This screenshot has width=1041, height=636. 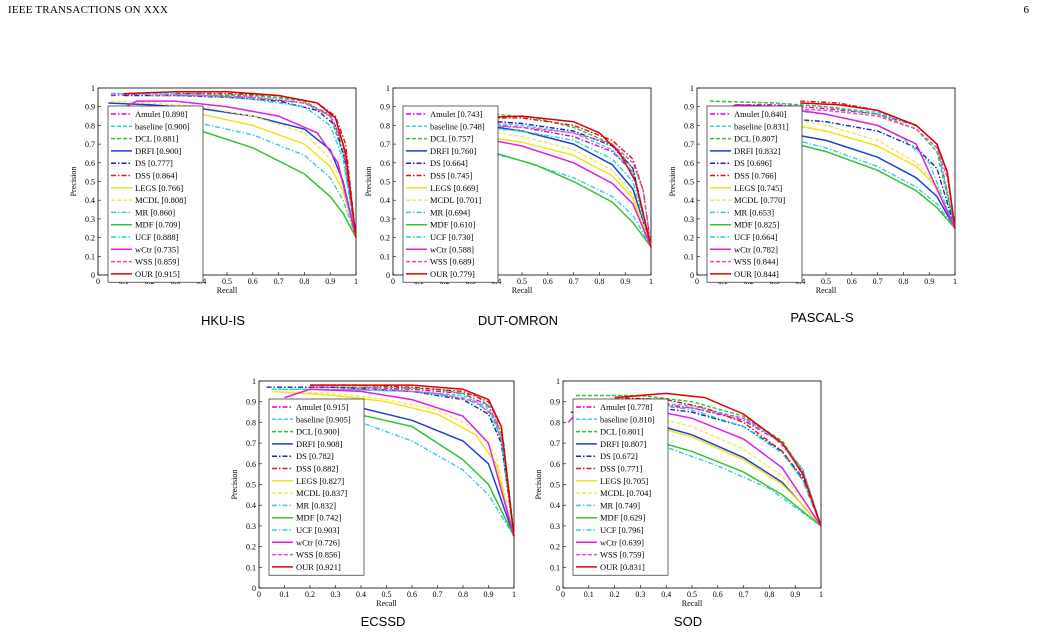 I want to click on legend-label: MR [0.694], so click(x=450, y=212).